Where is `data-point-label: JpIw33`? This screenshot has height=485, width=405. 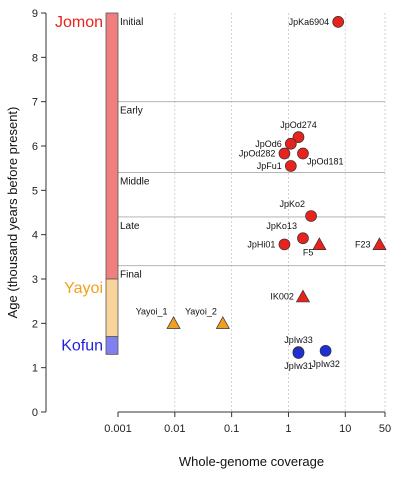 data-point-label: JpIw33 is located at coordinates (298, 340).